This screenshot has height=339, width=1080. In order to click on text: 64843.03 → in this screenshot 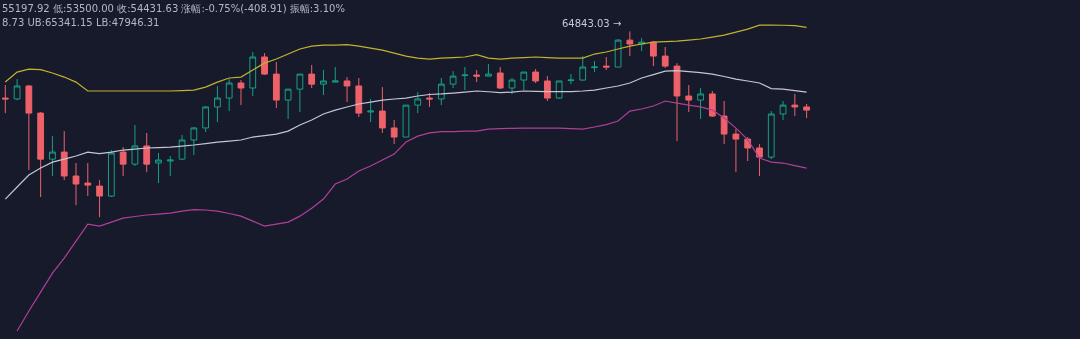, I will do `click(592, 23)`.